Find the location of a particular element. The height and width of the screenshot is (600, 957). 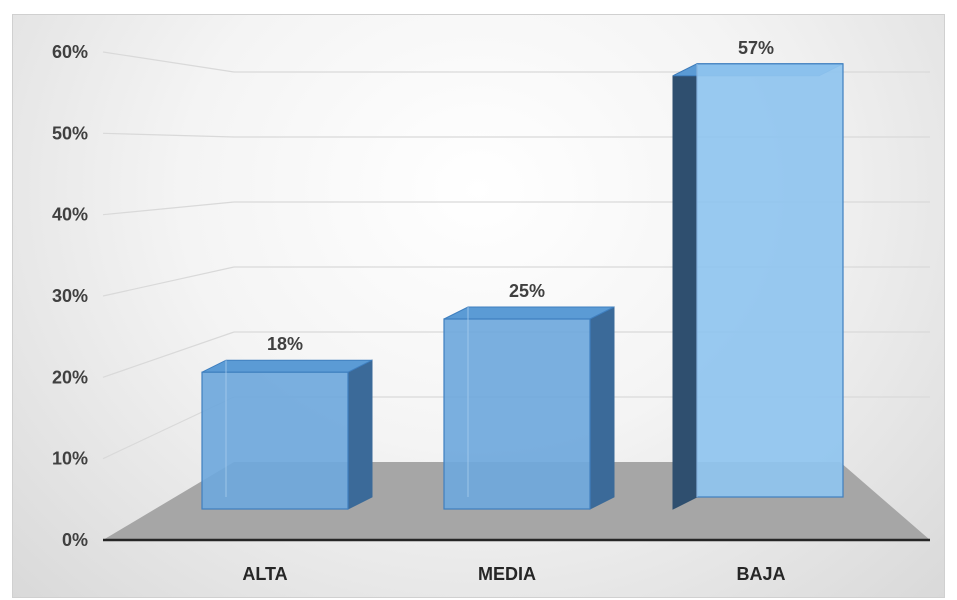

x-category-label: MEDIA is located at coordinates (507, 574).